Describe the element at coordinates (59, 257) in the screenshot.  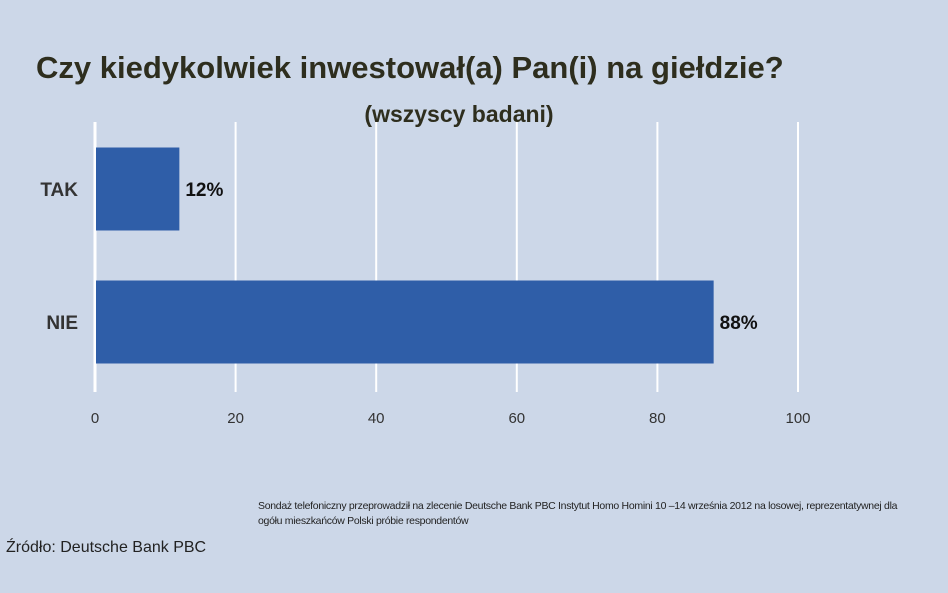
I see `category-labels: TAK NIE` at that location.